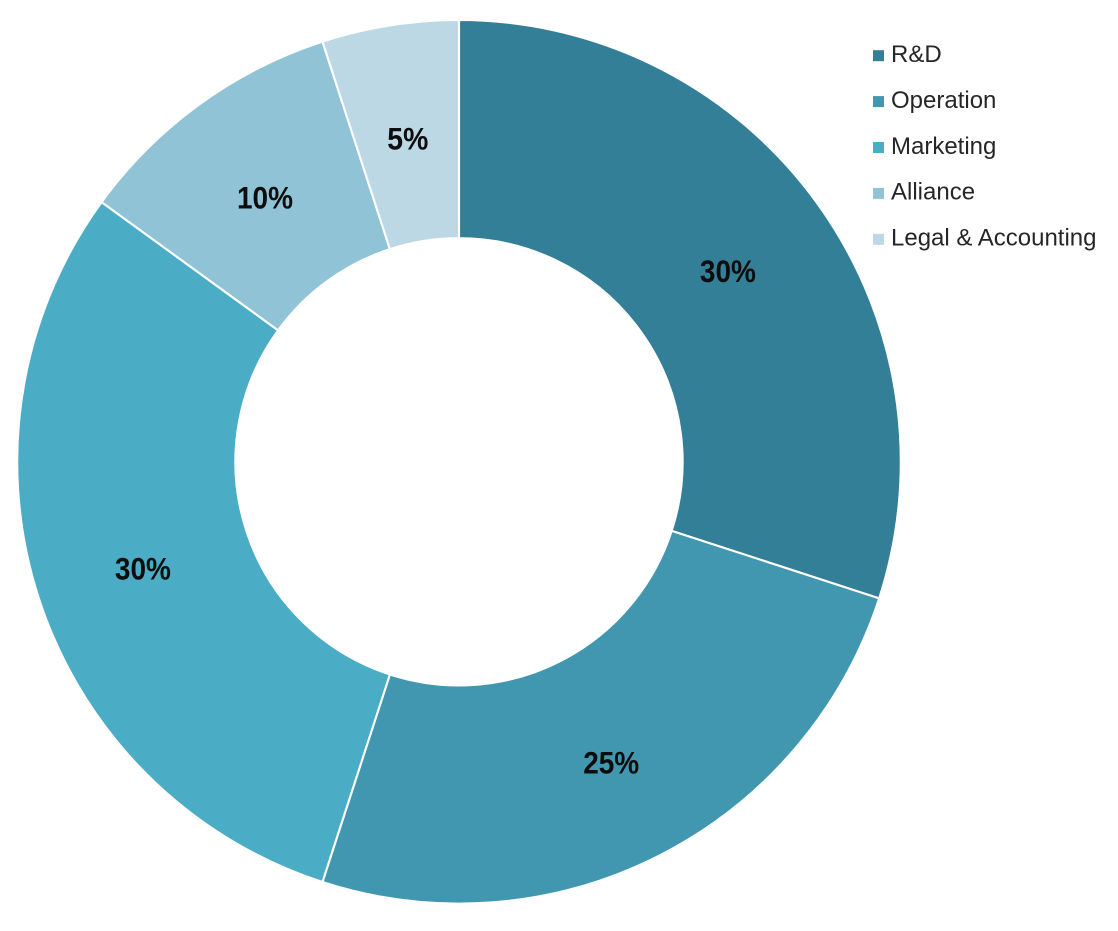 This screenshot has width=1118, height=931. Describe the element at coordinates (916, 54) in the screenshot. I see `svg-text: R&D` at that location.